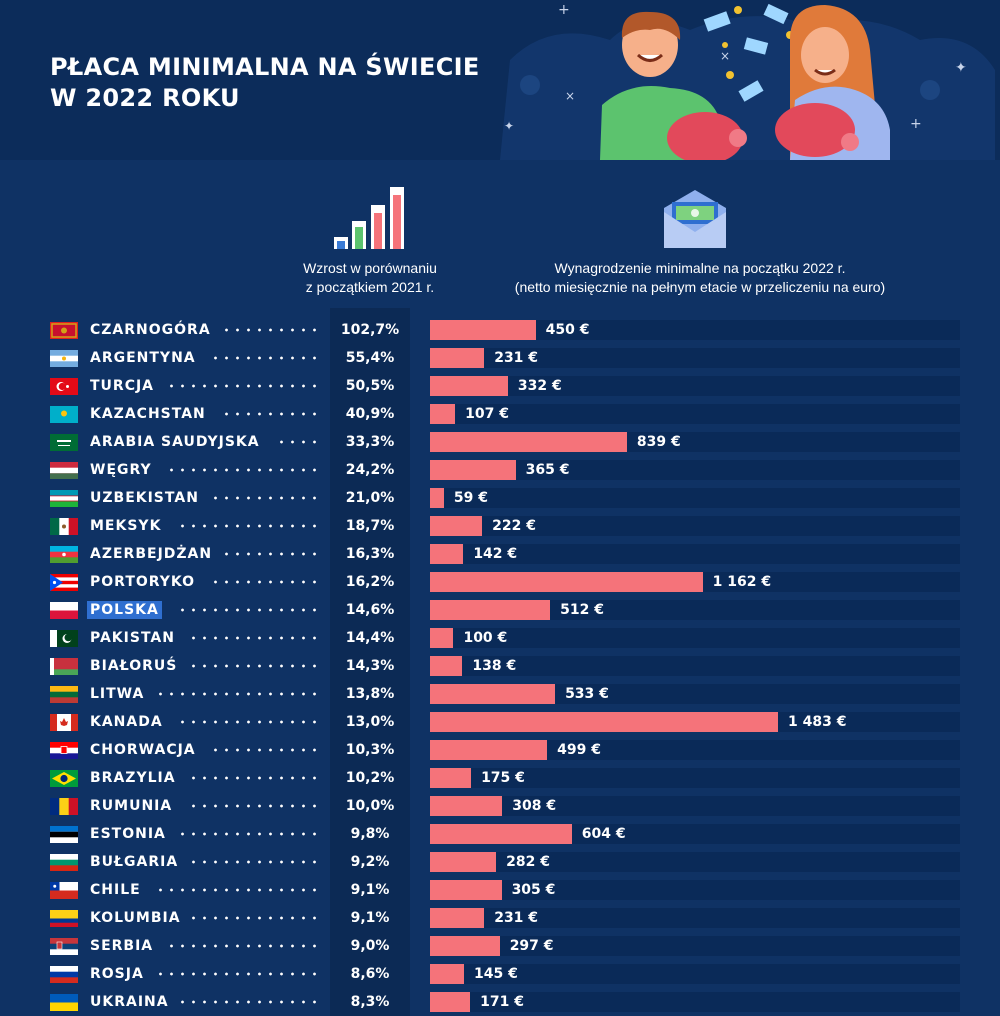 The height and width of the screenshot is (1016, 1000). I want to click on growth-value: 10,0%, so click(370, 806).